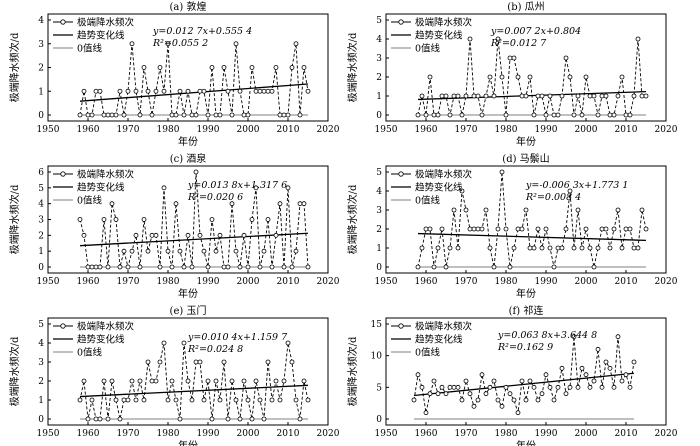 The height and width of the screenshot is (446, 700). I want to click on x-tick-label: 1970, so click(128, 434).